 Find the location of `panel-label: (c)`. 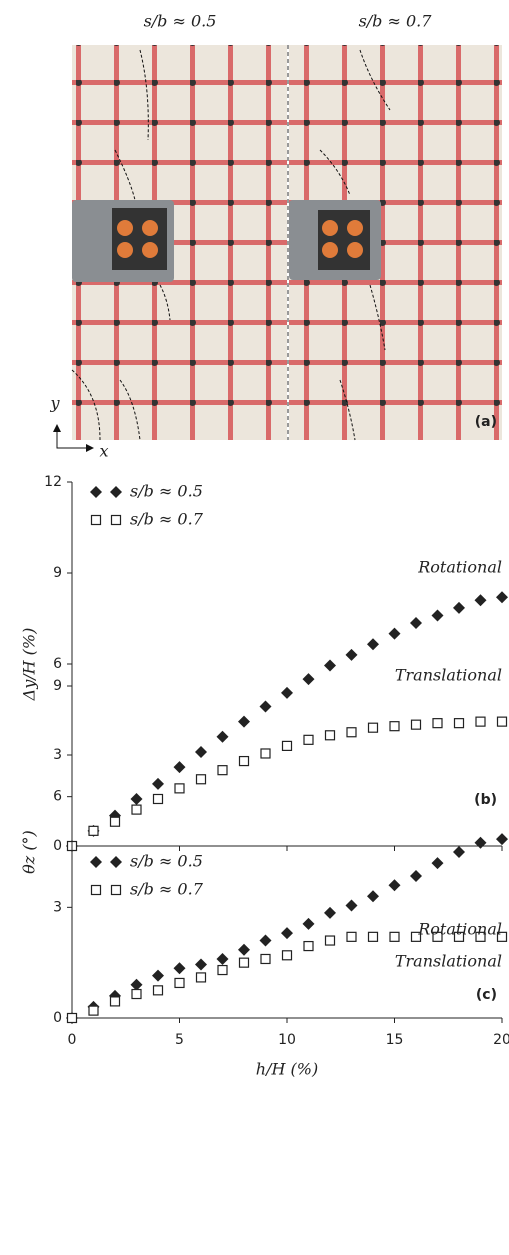

panel-label: (c) is located at coordinates (486, 995).